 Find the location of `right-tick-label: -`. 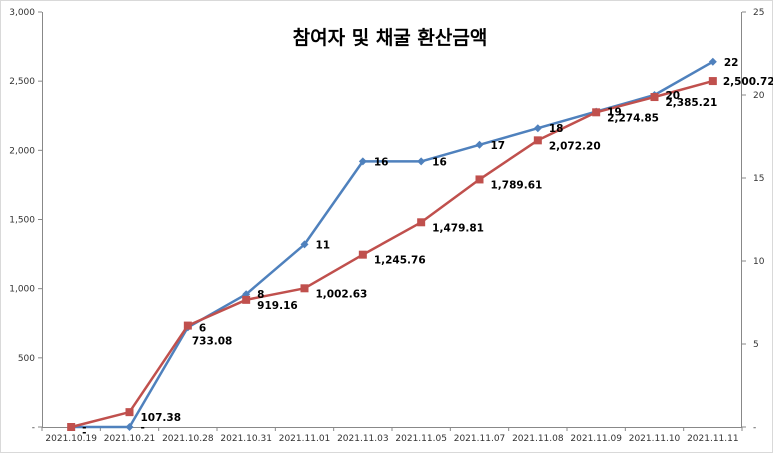

right-tick-label: - is located at coordinates (754, 428).